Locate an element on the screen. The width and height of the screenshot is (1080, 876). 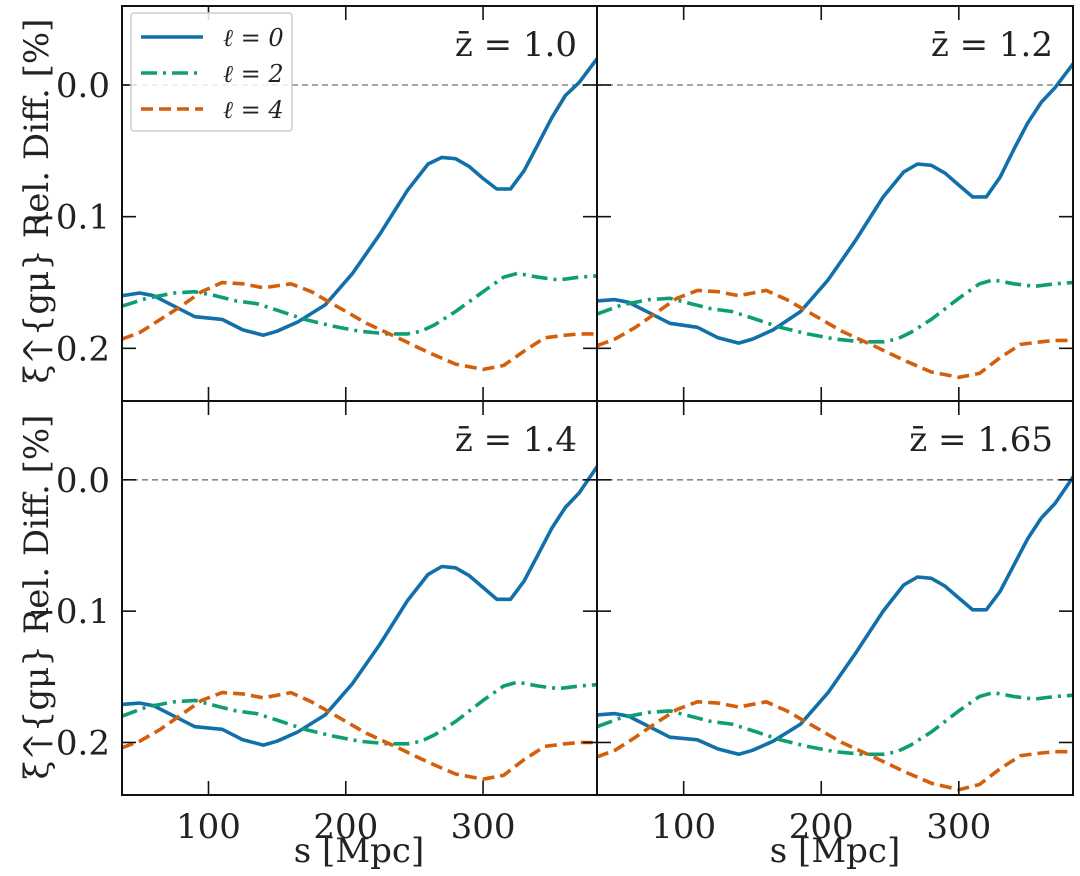
x-axis-label-left: s [Mpc] is located at coordinates (359, 851).